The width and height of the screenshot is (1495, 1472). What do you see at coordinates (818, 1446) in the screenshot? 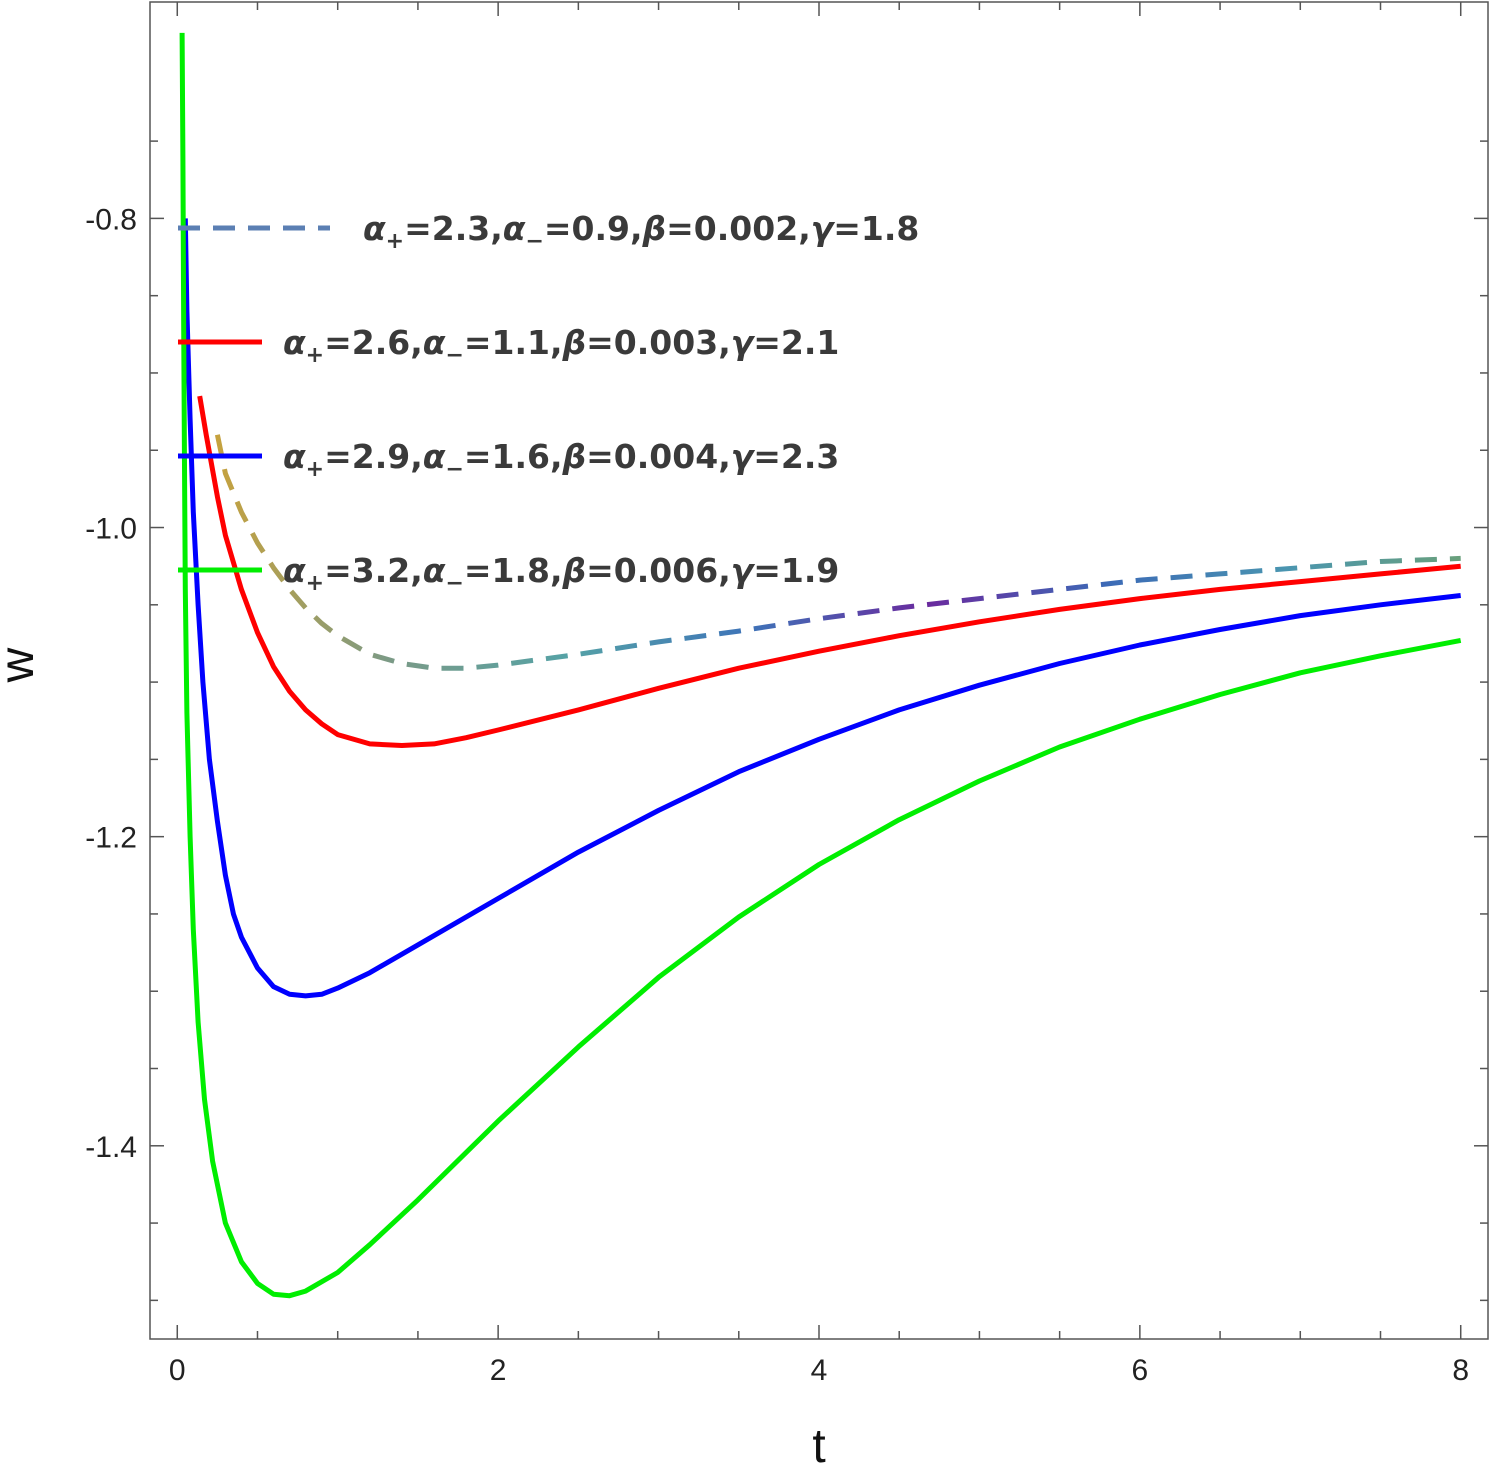
I see `x-axis-title: t` at bounding box center [818, 1446].